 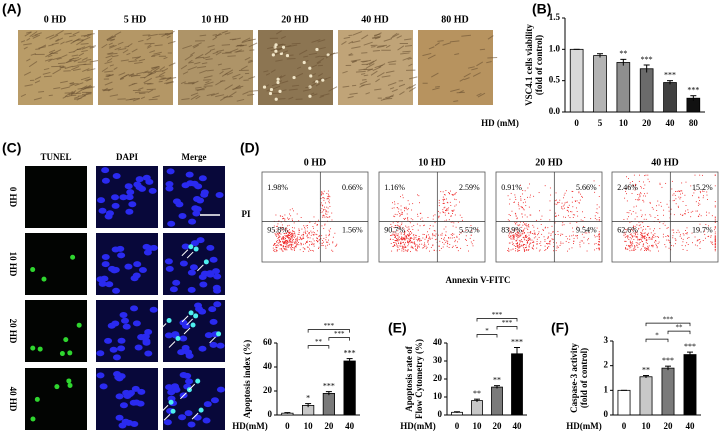 What do you see at coordinates (246, 214) in the screenshot?
I see `y-axis-label: PI` at bounding box center [246, 214].